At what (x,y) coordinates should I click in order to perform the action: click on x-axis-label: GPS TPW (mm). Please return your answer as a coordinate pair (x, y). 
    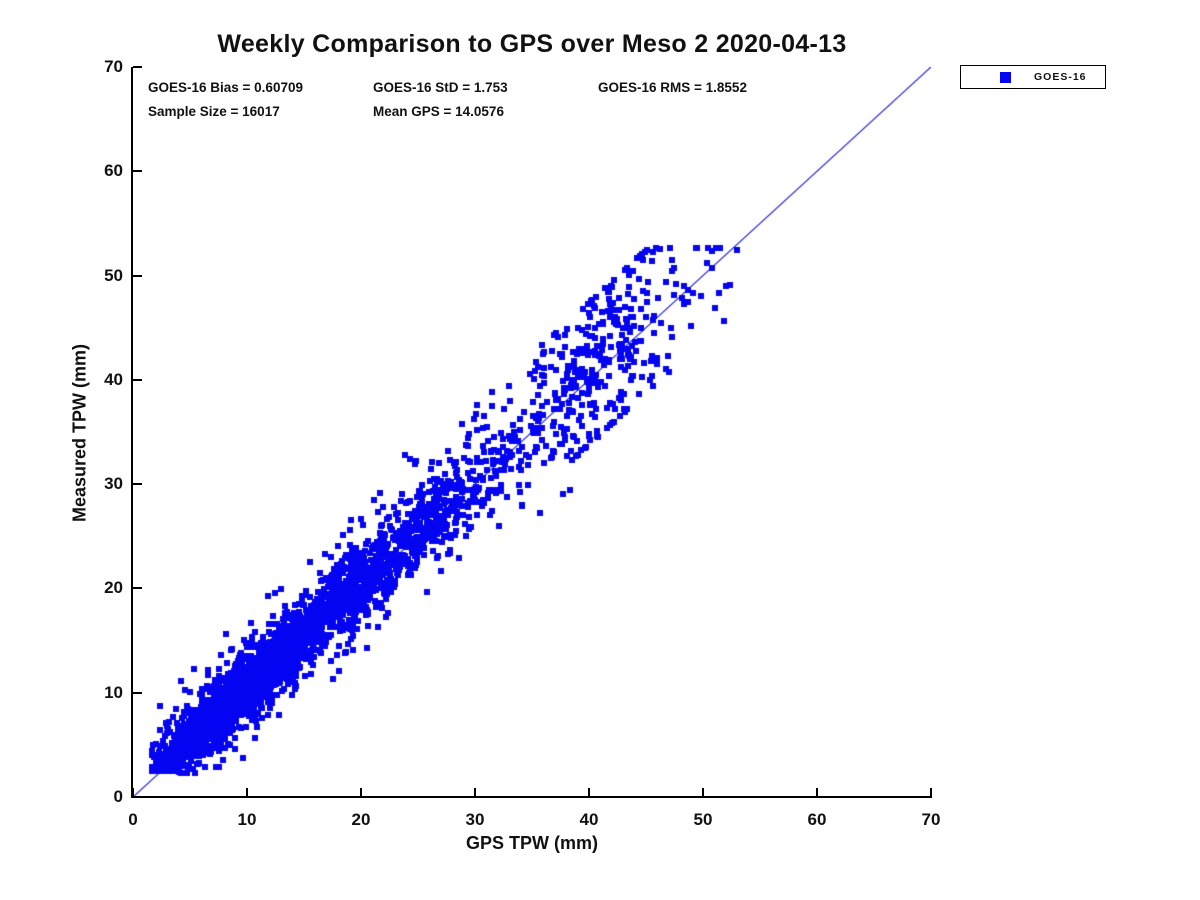
    Looking at the image, I should click on (531, 843).